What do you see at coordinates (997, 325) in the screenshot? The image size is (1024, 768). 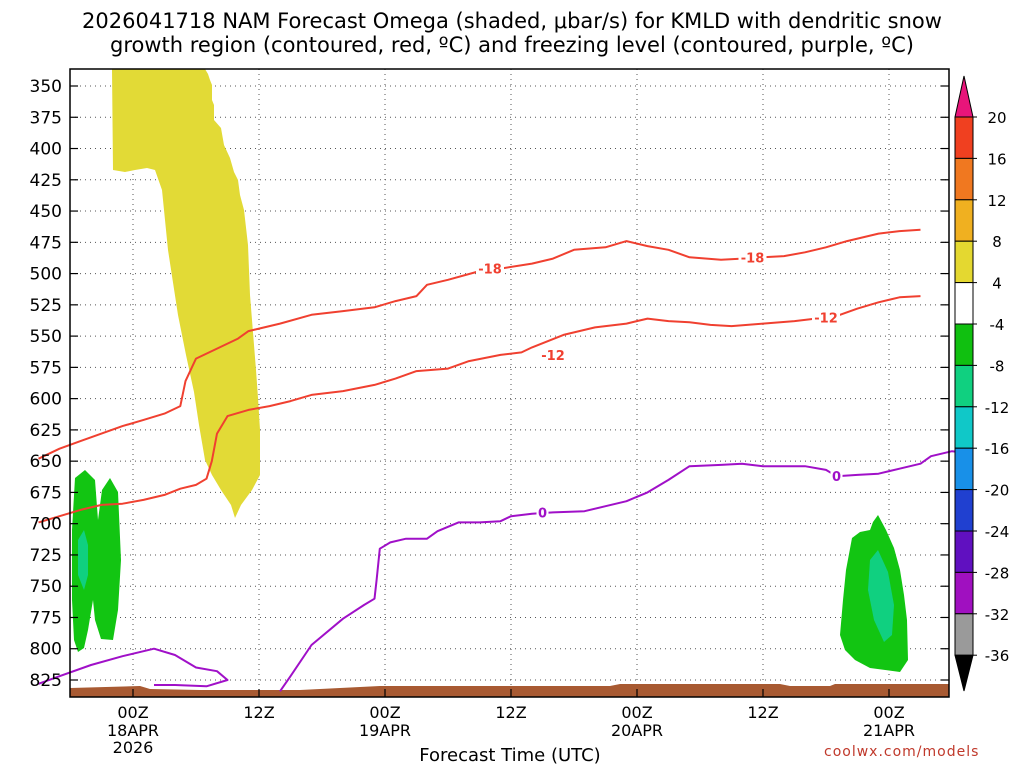 I see `colorbar-label: -4` at bounding box center [997, 325].